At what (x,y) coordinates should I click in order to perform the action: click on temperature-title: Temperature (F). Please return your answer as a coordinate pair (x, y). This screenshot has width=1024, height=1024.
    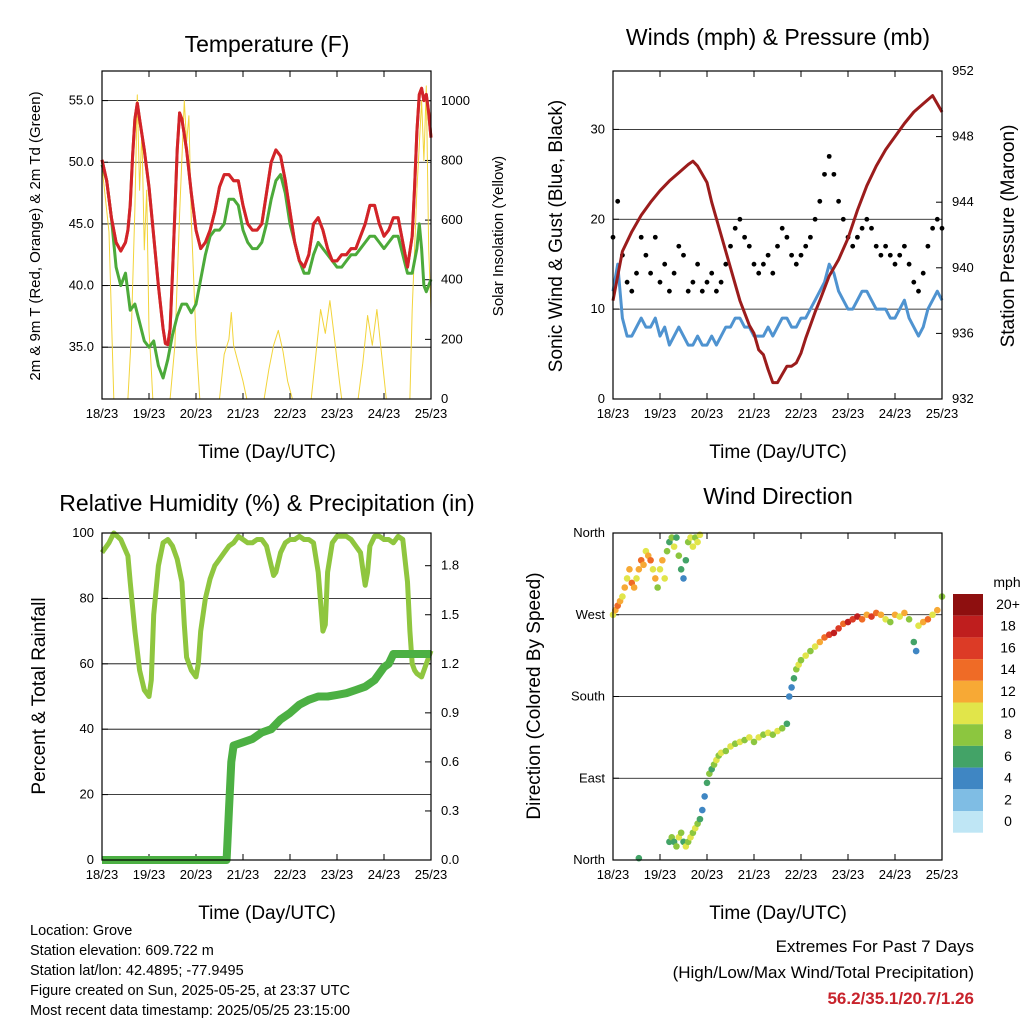
    Looking at the image, I should click on (267, 44).